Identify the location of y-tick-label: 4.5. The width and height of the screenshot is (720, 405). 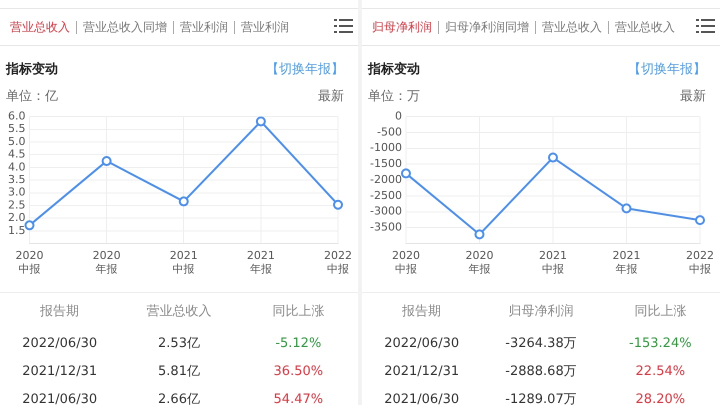
(17, 154).